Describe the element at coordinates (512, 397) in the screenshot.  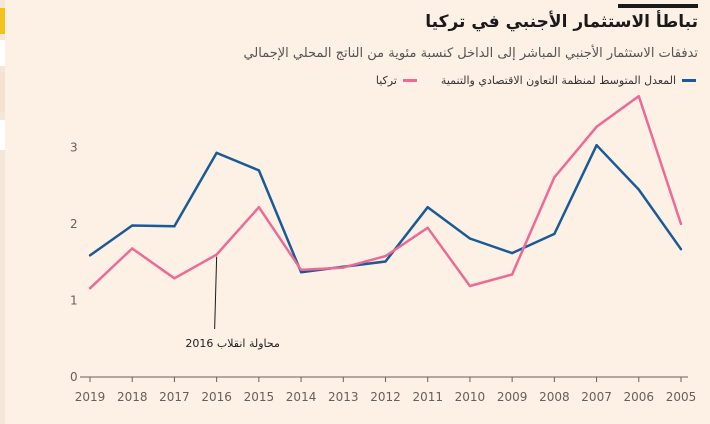
I see `x-tick-label: 2009` at that location.